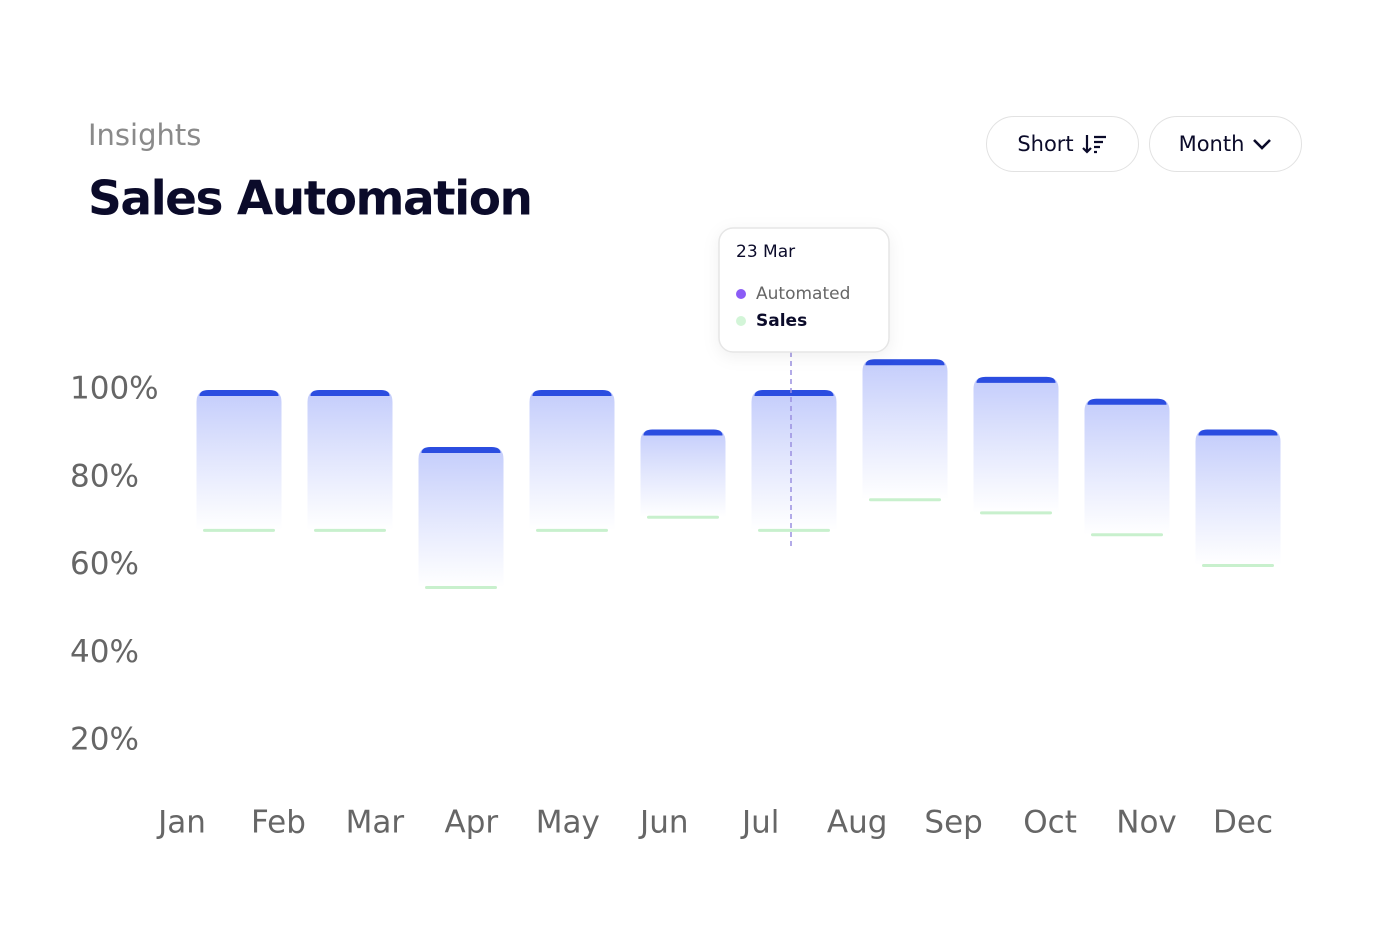 This screenshot has height=932, width=1386. What do you see at coordinates (104, 476) in the screenshot?
I see `y-tick-label: 80%` at bounding box center [104, 476].